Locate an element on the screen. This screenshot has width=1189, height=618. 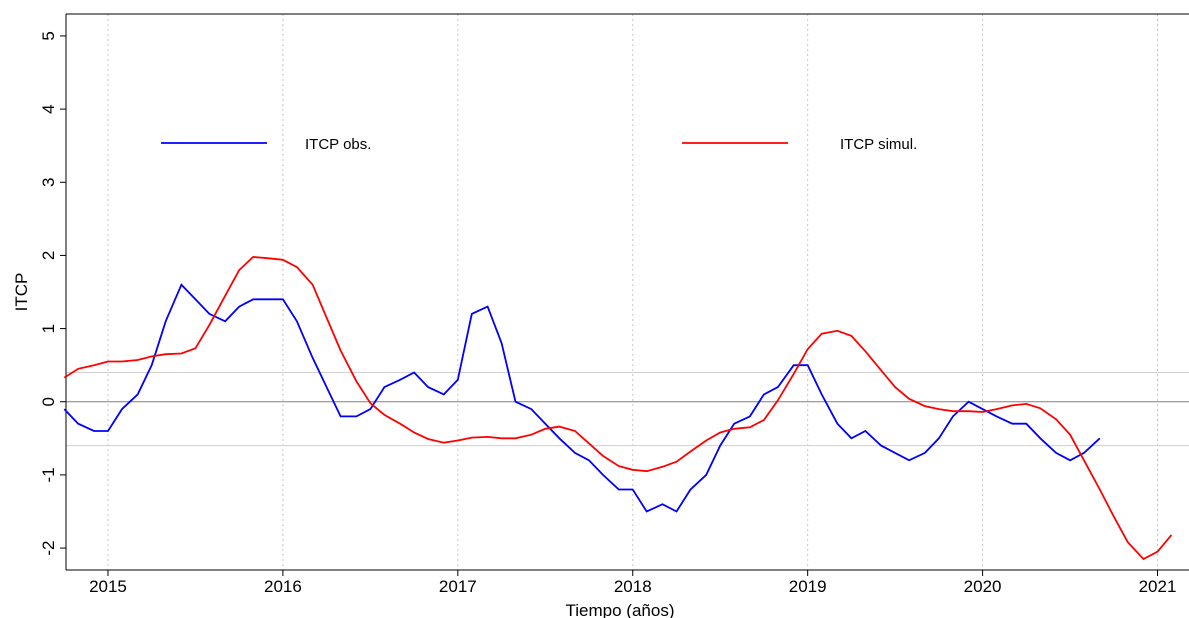
y-tick-label: 5 is located at coordinates (48, 35).